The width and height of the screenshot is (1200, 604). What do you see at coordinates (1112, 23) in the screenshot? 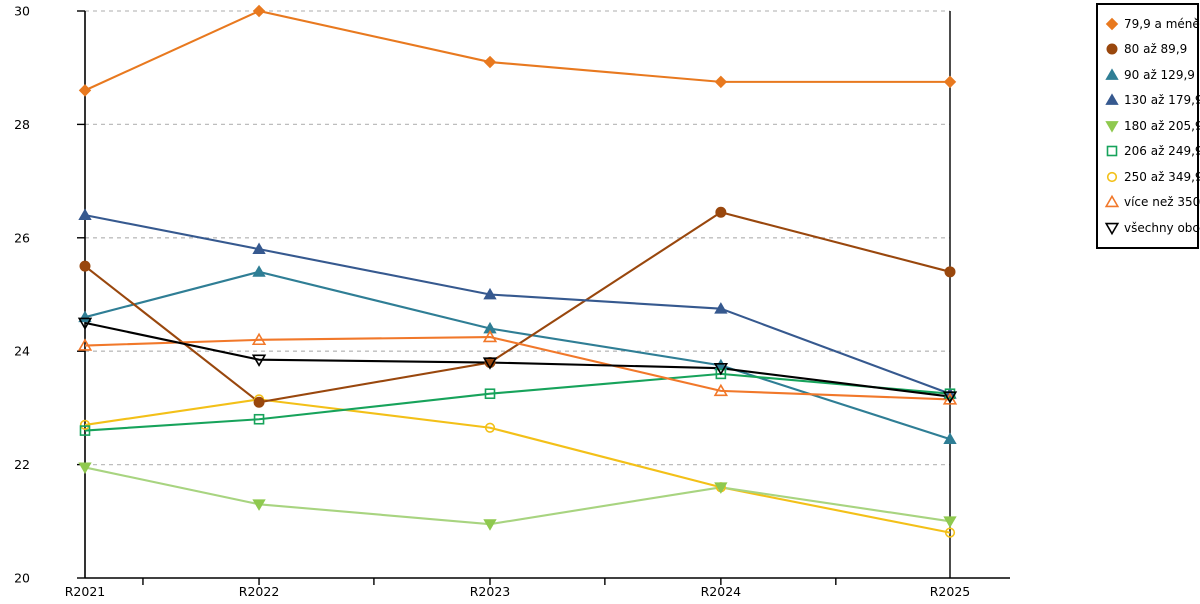
I see `legend-marker-diamond-icon` at bounding box center [1112, 23].